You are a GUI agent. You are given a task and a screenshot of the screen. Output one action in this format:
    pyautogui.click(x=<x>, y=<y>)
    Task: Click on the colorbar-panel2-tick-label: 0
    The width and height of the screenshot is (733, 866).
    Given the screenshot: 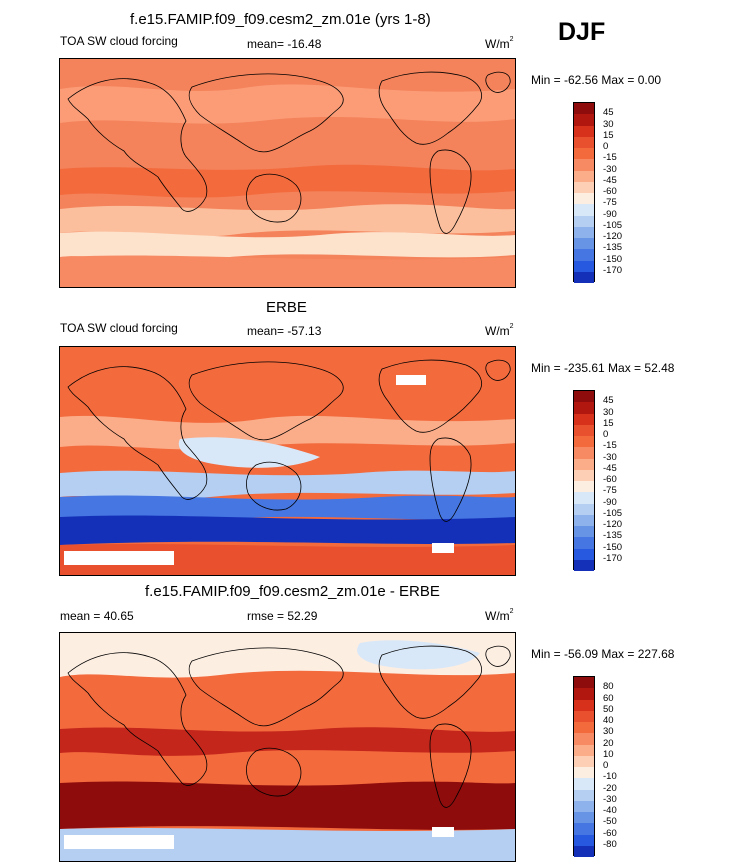 What is the action you would take?
    pyautogui.click(x=606, y=434)
    